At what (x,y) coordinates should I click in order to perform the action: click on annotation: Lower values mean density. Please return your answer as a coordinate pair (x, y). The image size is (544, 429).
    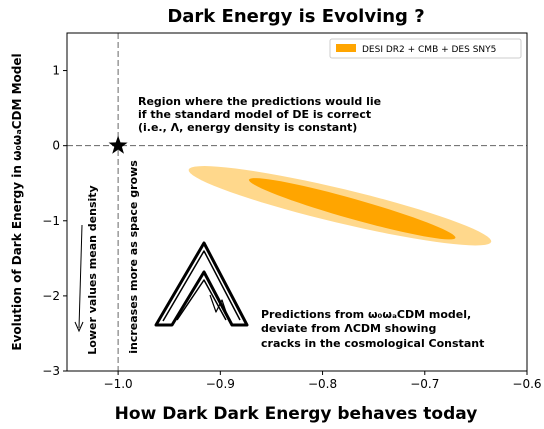
    Looking at the image, I should click on (92, 269).